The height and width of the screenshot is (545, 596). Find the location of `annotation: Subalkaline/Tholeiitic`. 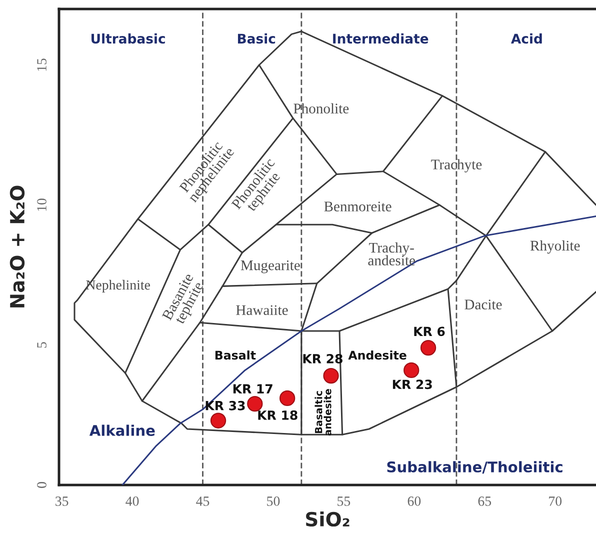

annotation: Subalkaline/Tholeiitic is located at coordinates (474, 467).